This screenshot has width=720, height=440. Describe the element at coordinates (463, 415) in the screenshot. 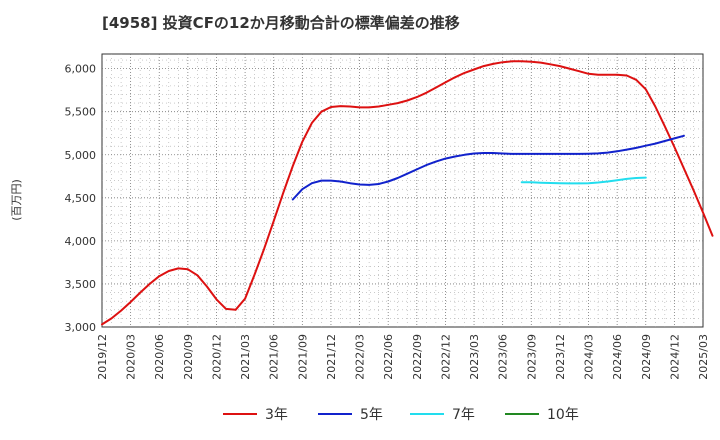

I see `legend-label-7年: 7年` at that location.